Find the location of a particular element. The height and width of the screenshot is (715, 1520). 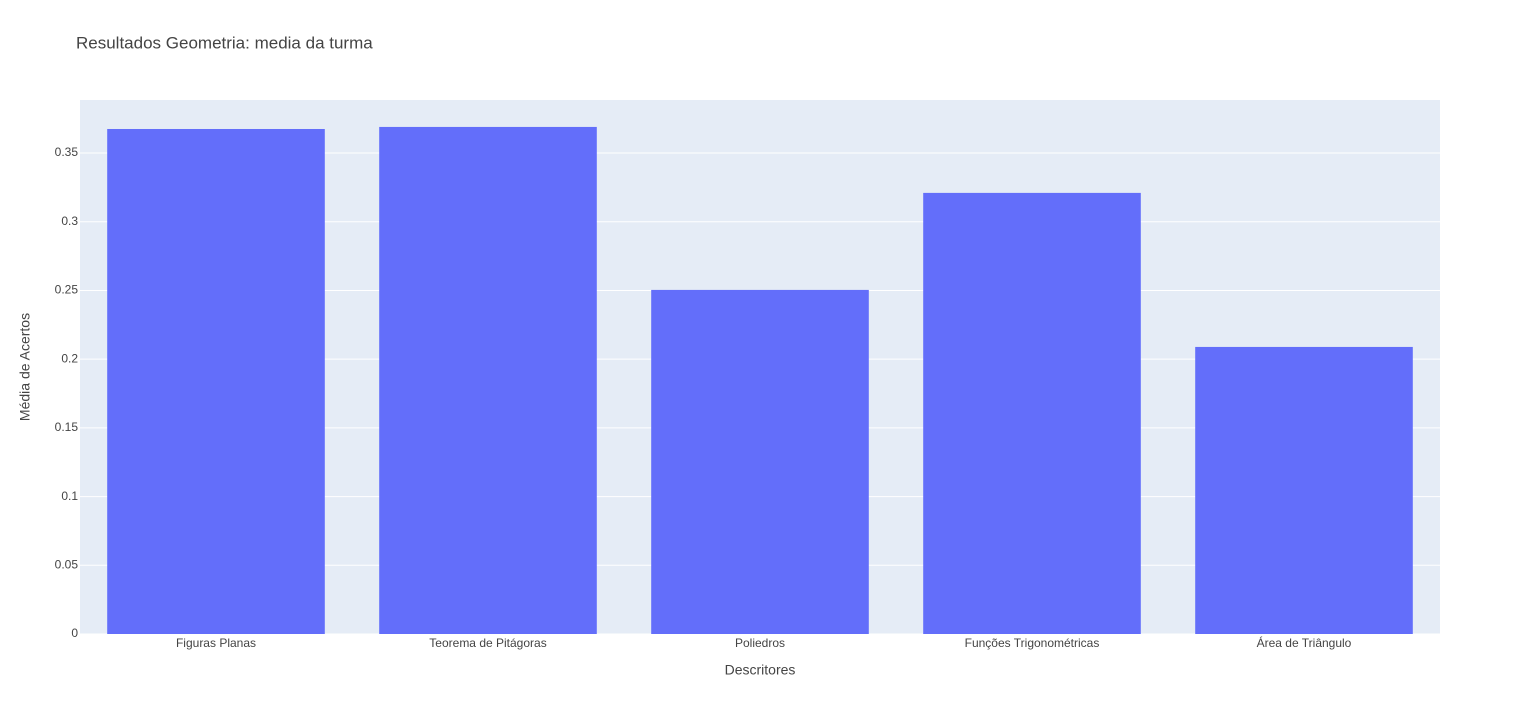

x-axis-title: Descritores is located at coordinates (760, 670).